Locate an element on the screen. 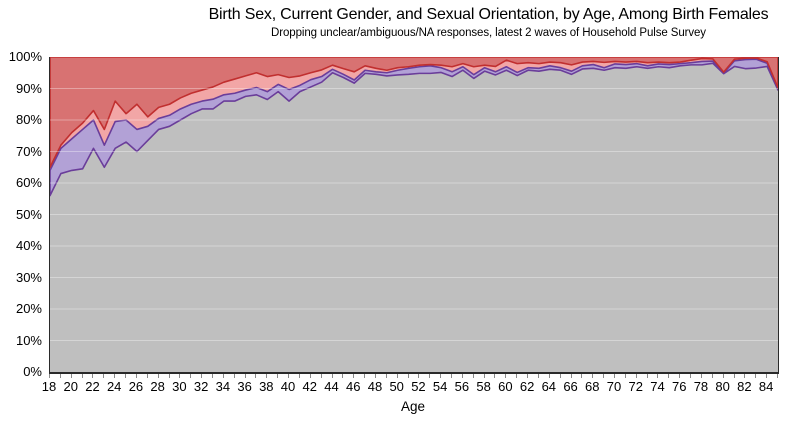 Image resolution: width=787 pixels, height=433 pixels. x-axis-tick-label-54: 54 is located at coordinates (440, 386).